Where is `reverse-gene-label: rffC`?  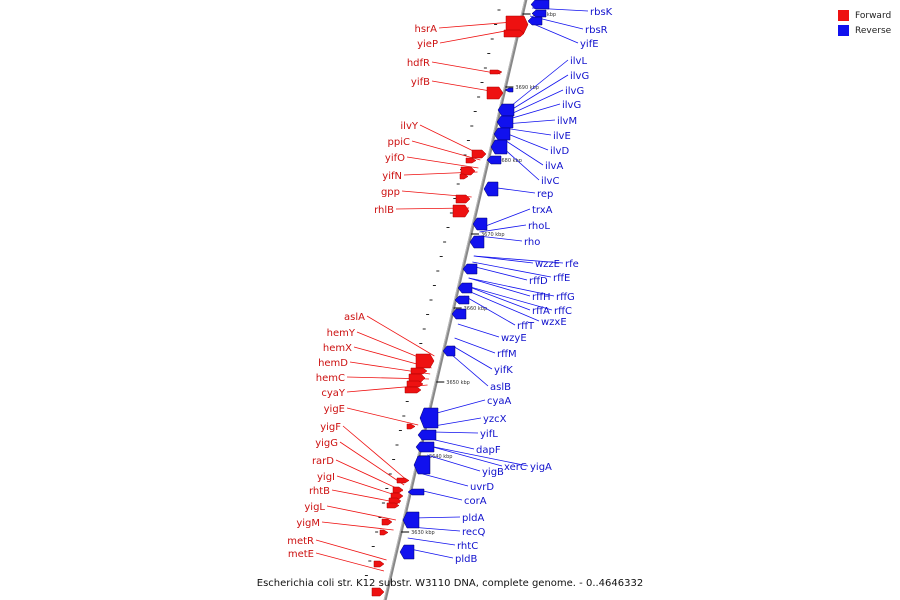
reverse-gene-label: rffC is located at coordinates (563, 311).